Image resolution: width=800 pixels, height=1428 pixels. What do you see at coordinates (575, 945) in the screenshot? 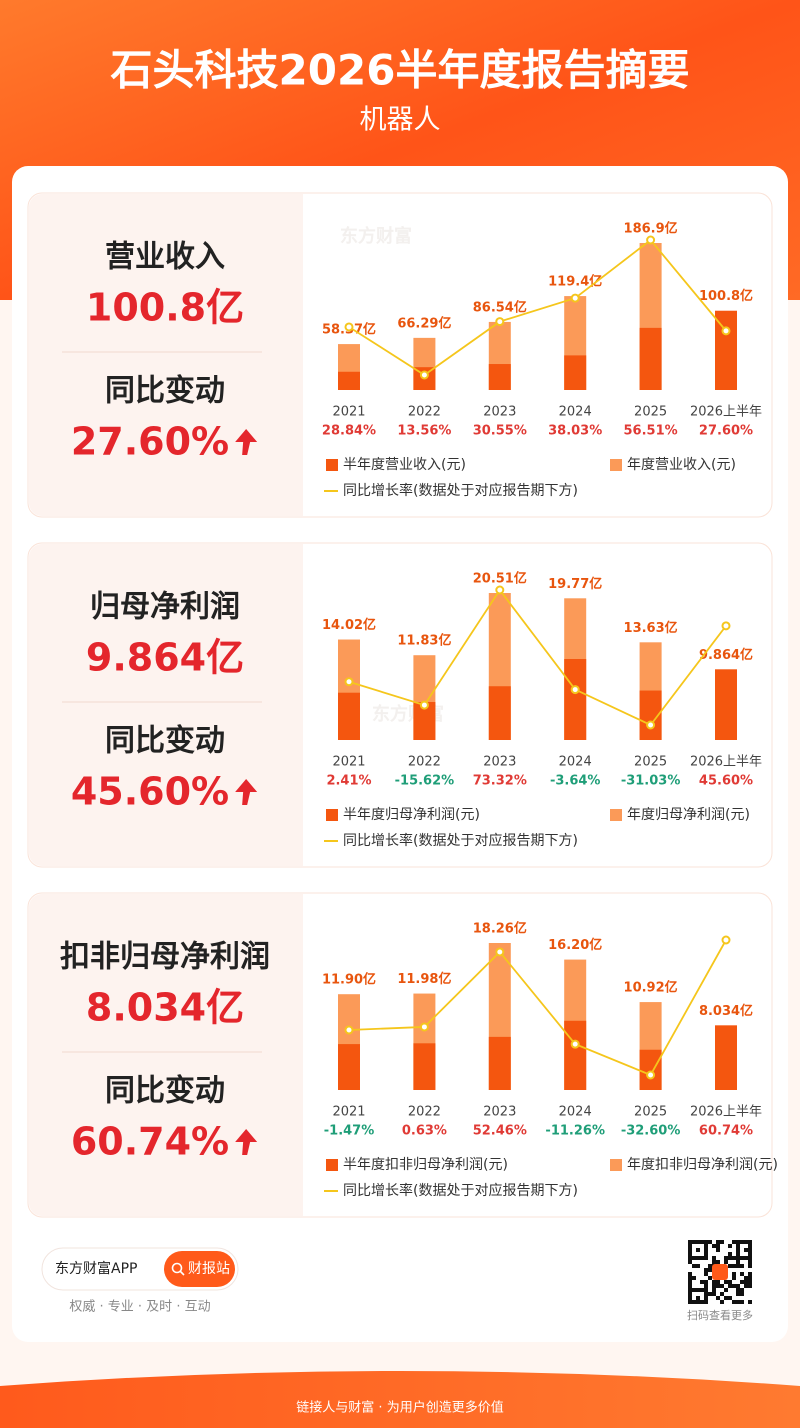
I see `bar-label: 16.20亿` at bounding box center [575, 945].